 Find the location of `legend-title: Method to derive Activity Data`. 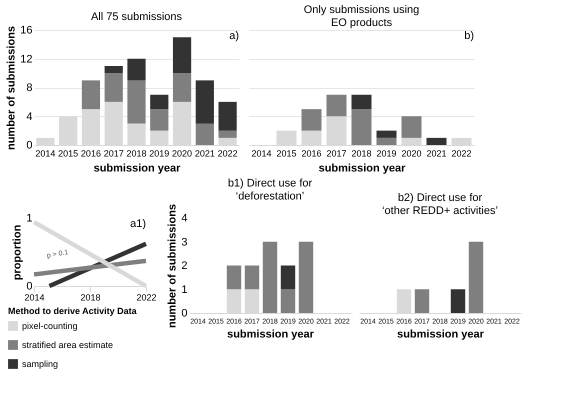

legend-title: Method to derive Activity Data is located at coordinates (73, 311).